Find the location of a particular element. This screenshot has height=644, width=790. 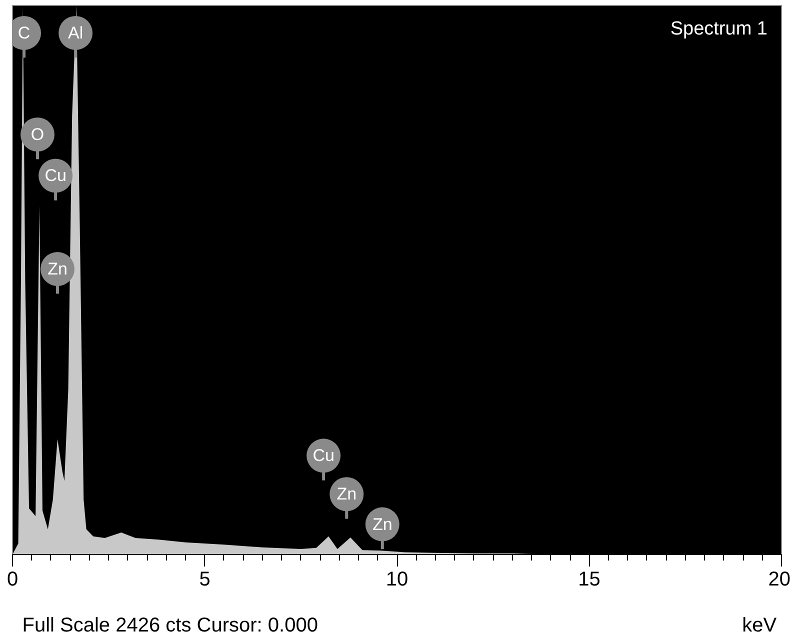

text: Full Scale 2426 cts Cursor: 0.000 is located at coordinates (170, 625).